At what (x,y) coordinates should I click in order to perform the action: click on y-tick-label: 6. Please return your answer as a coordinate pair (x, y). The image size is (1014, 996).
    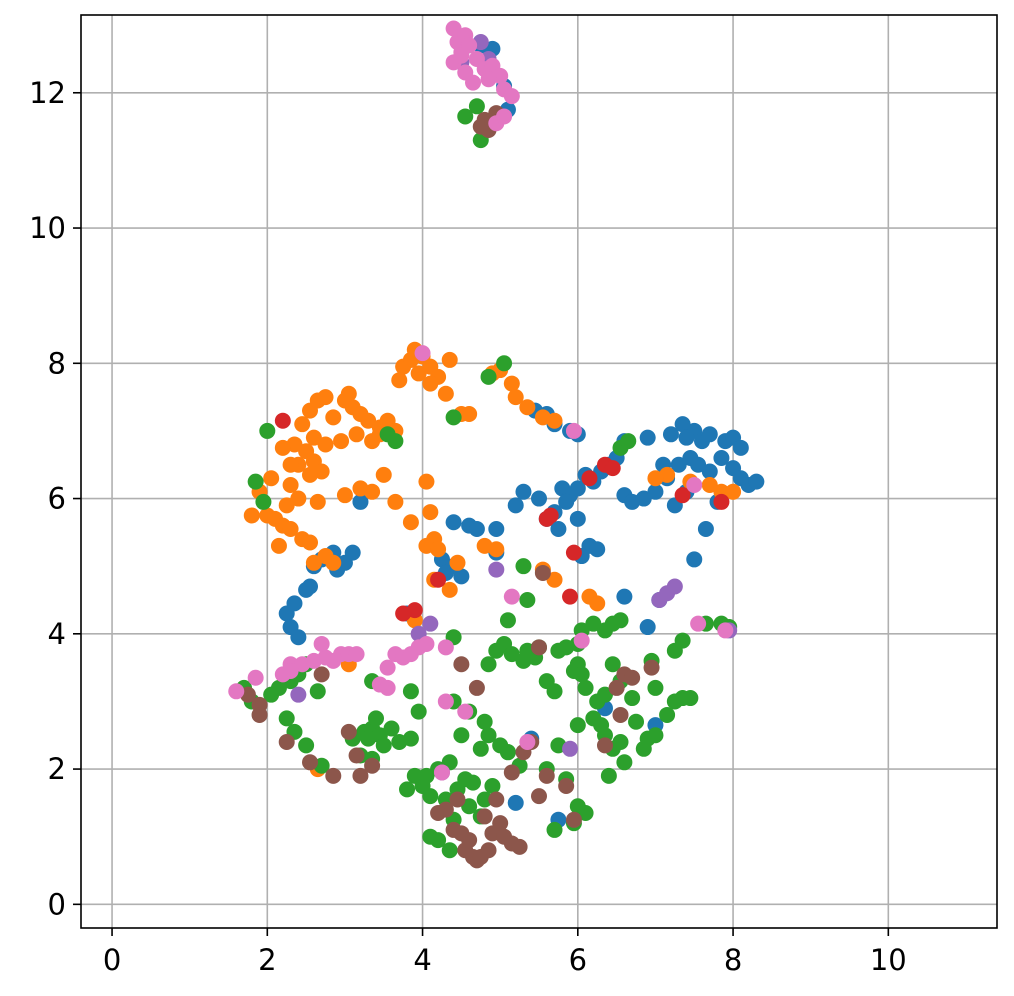
    Looking at the image, I should click on (57, 499).